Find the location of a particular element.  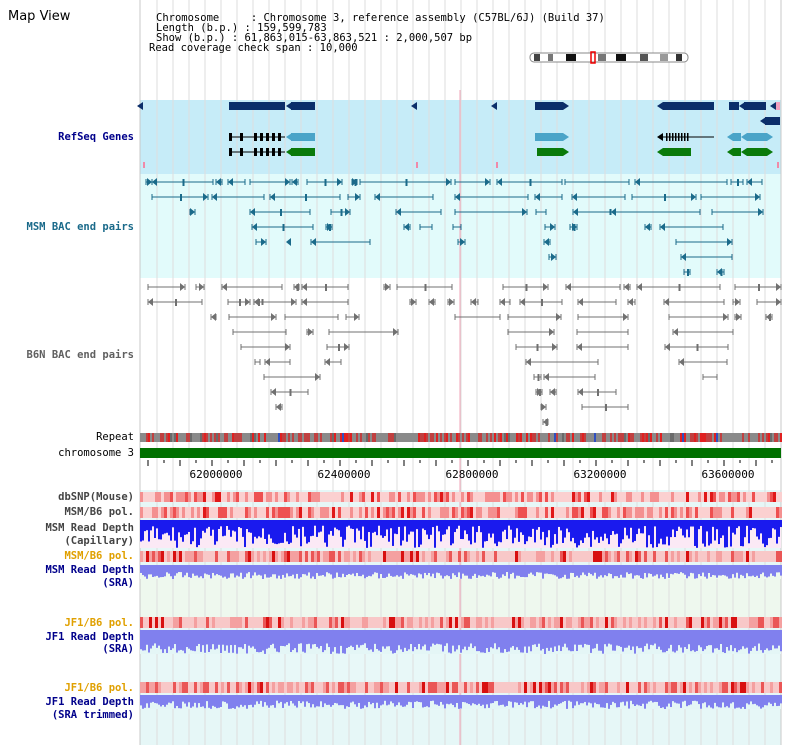

track-label-dbsnp: dbSNP(Mouse) is located at coordinates (96, 497).